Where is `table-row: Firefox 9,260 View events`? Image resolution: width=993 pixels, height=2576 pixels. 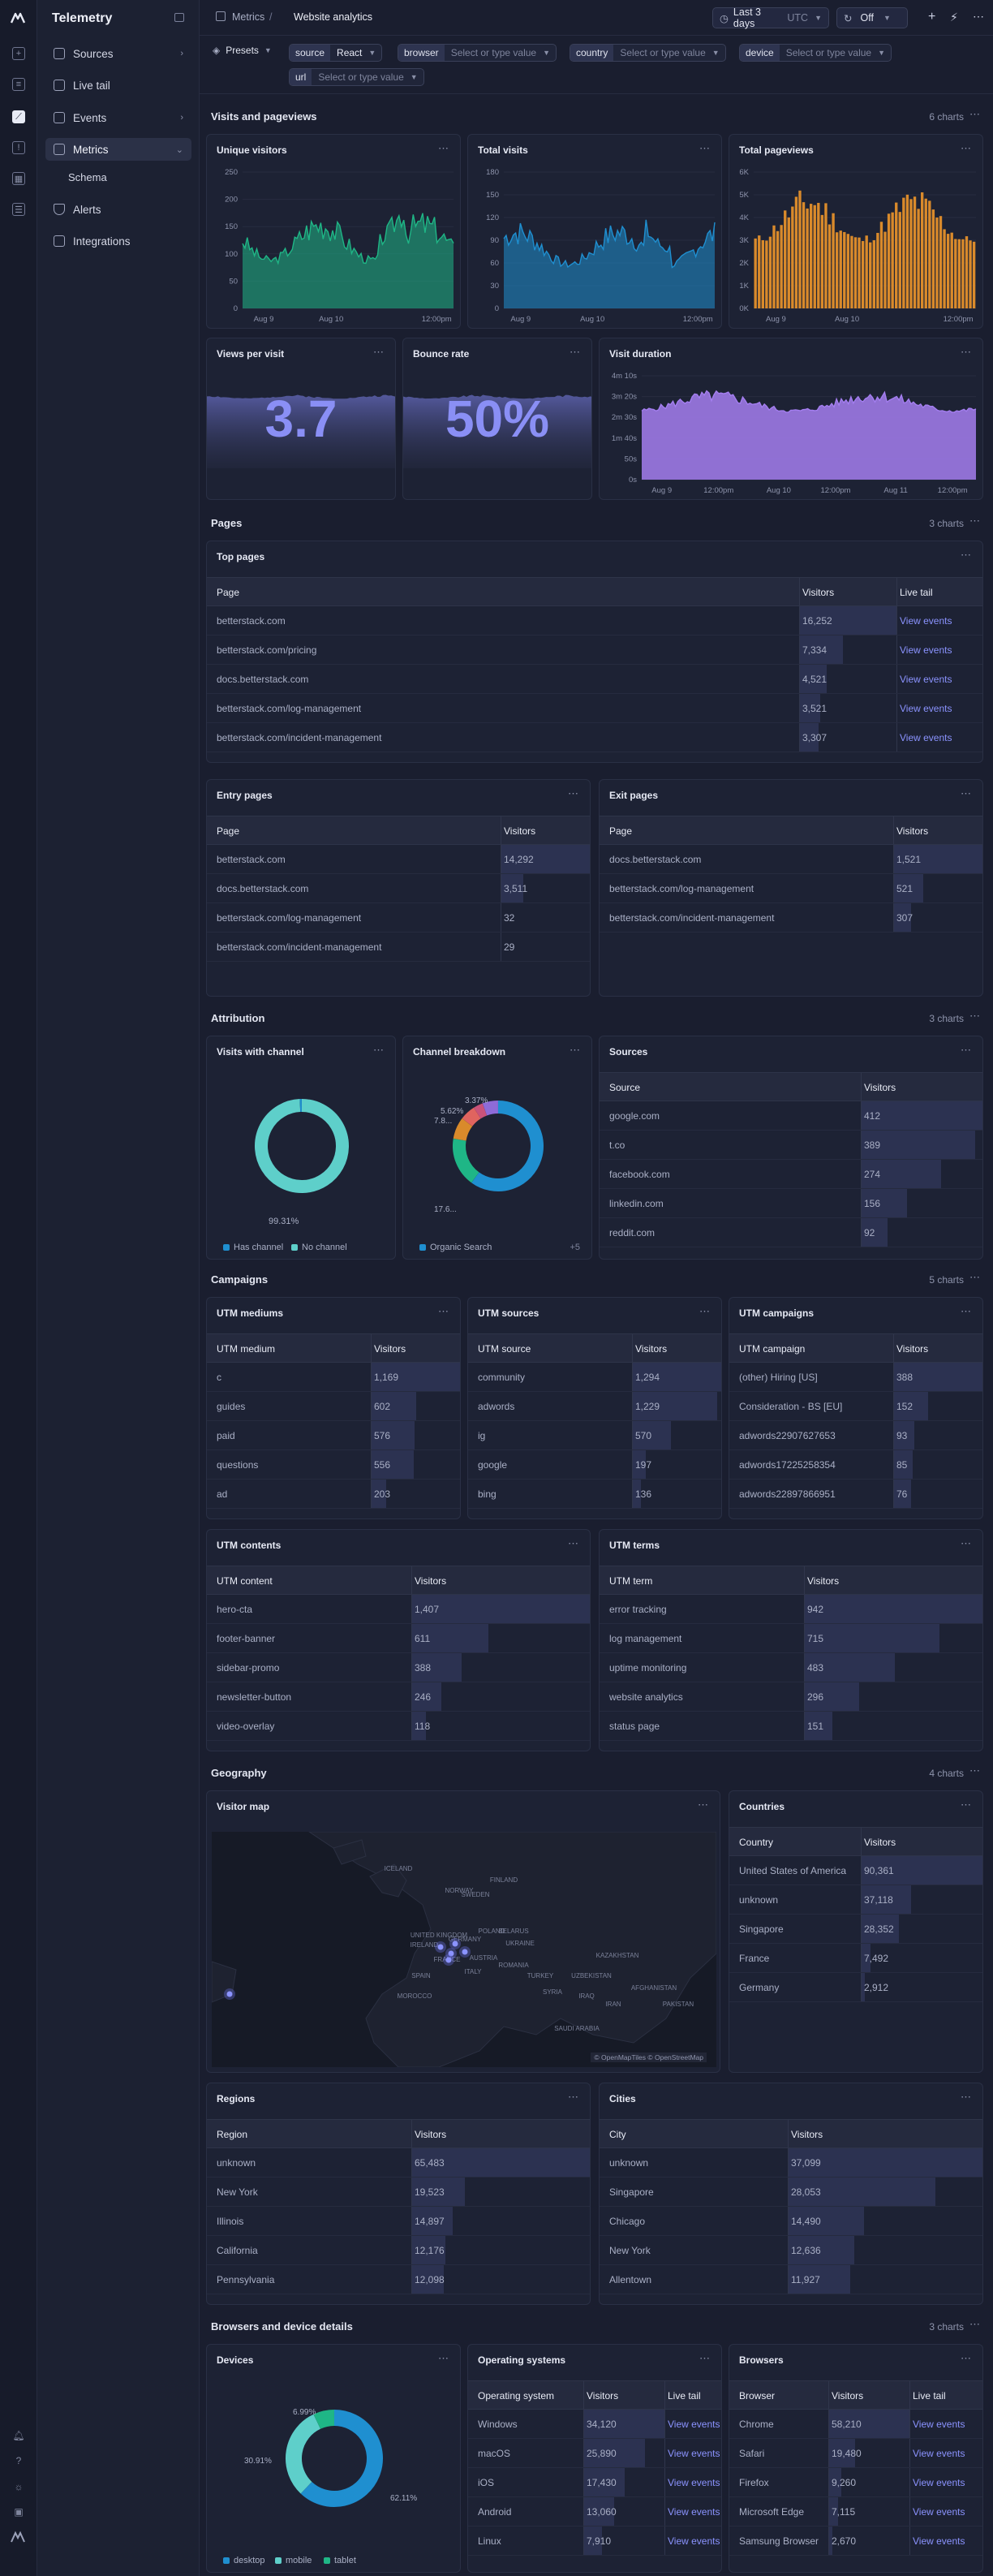
table-row: Firefox 9,260 View events is located at coordinates (855, 2483).